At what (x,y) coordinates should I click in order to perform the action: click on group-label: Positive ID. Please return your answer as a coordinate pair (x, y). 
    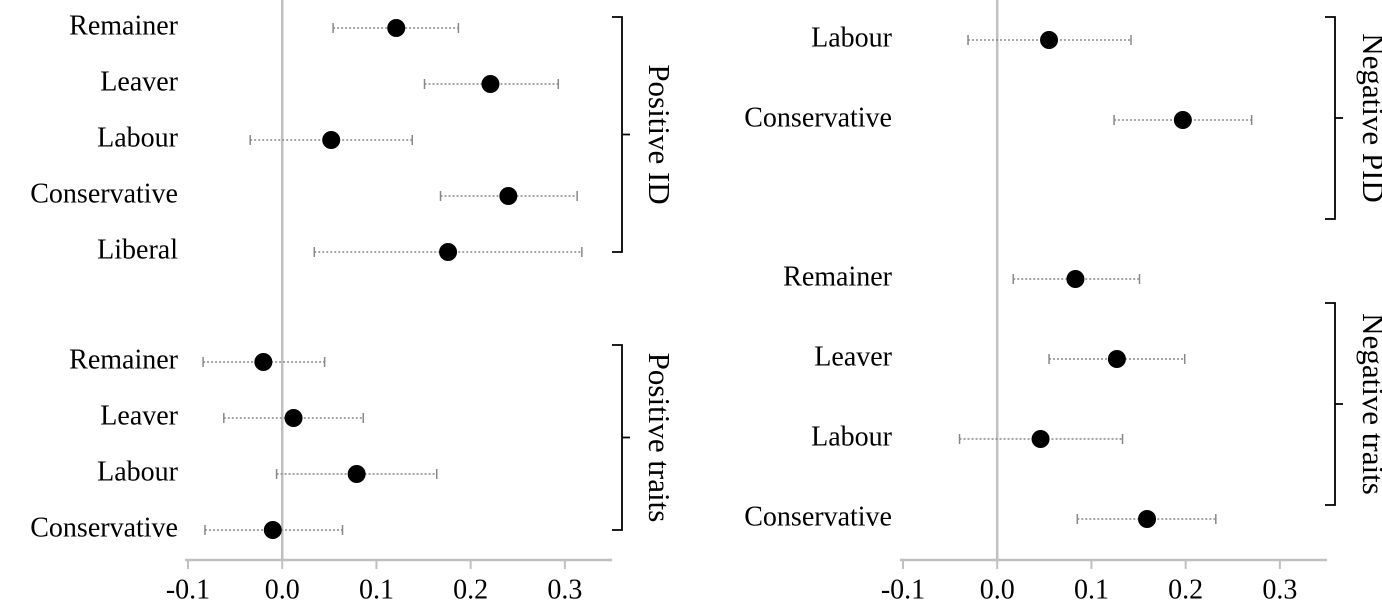
    Looking at the image, I should click on (659, 134).